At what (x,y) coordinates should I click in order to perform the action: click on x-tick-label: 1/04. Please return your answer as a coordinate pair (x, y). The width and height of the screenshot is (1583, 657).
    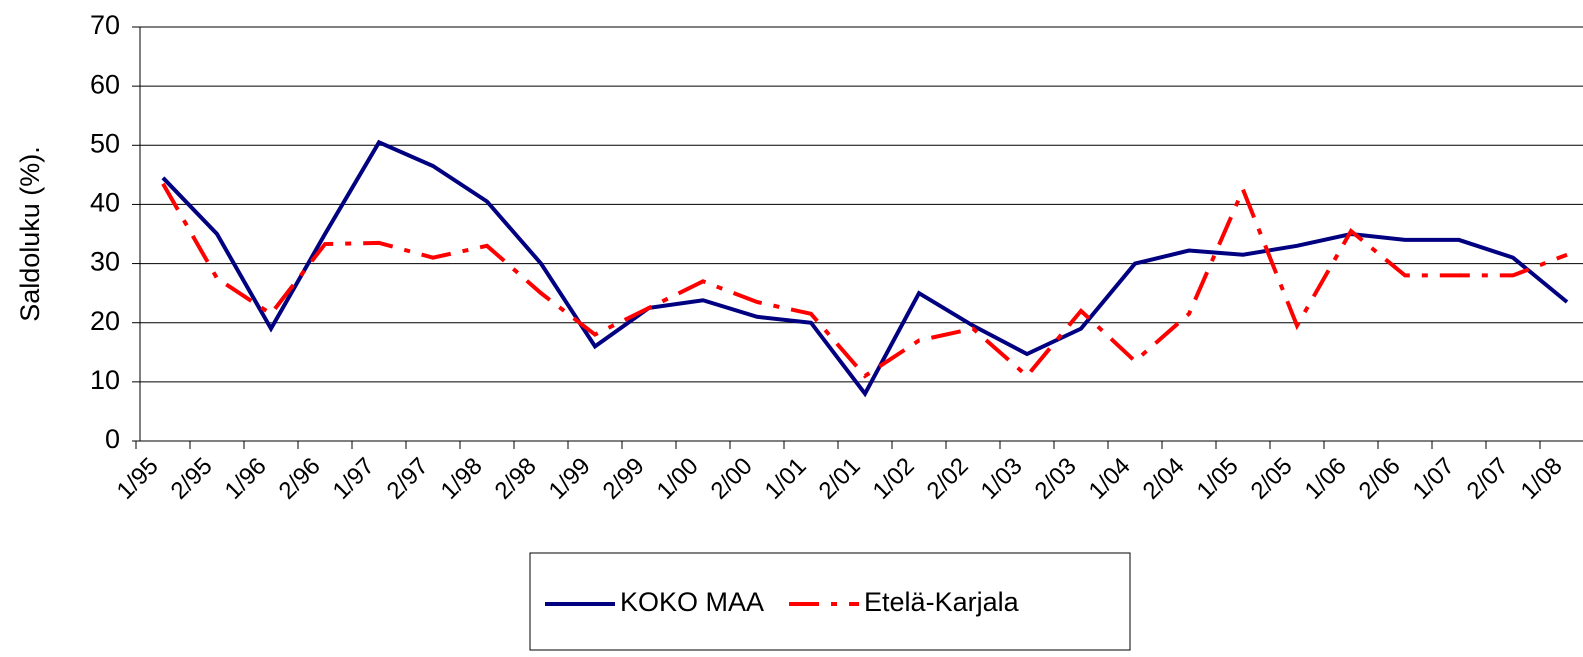
    Looking at the image, I should click on (1110, 479).